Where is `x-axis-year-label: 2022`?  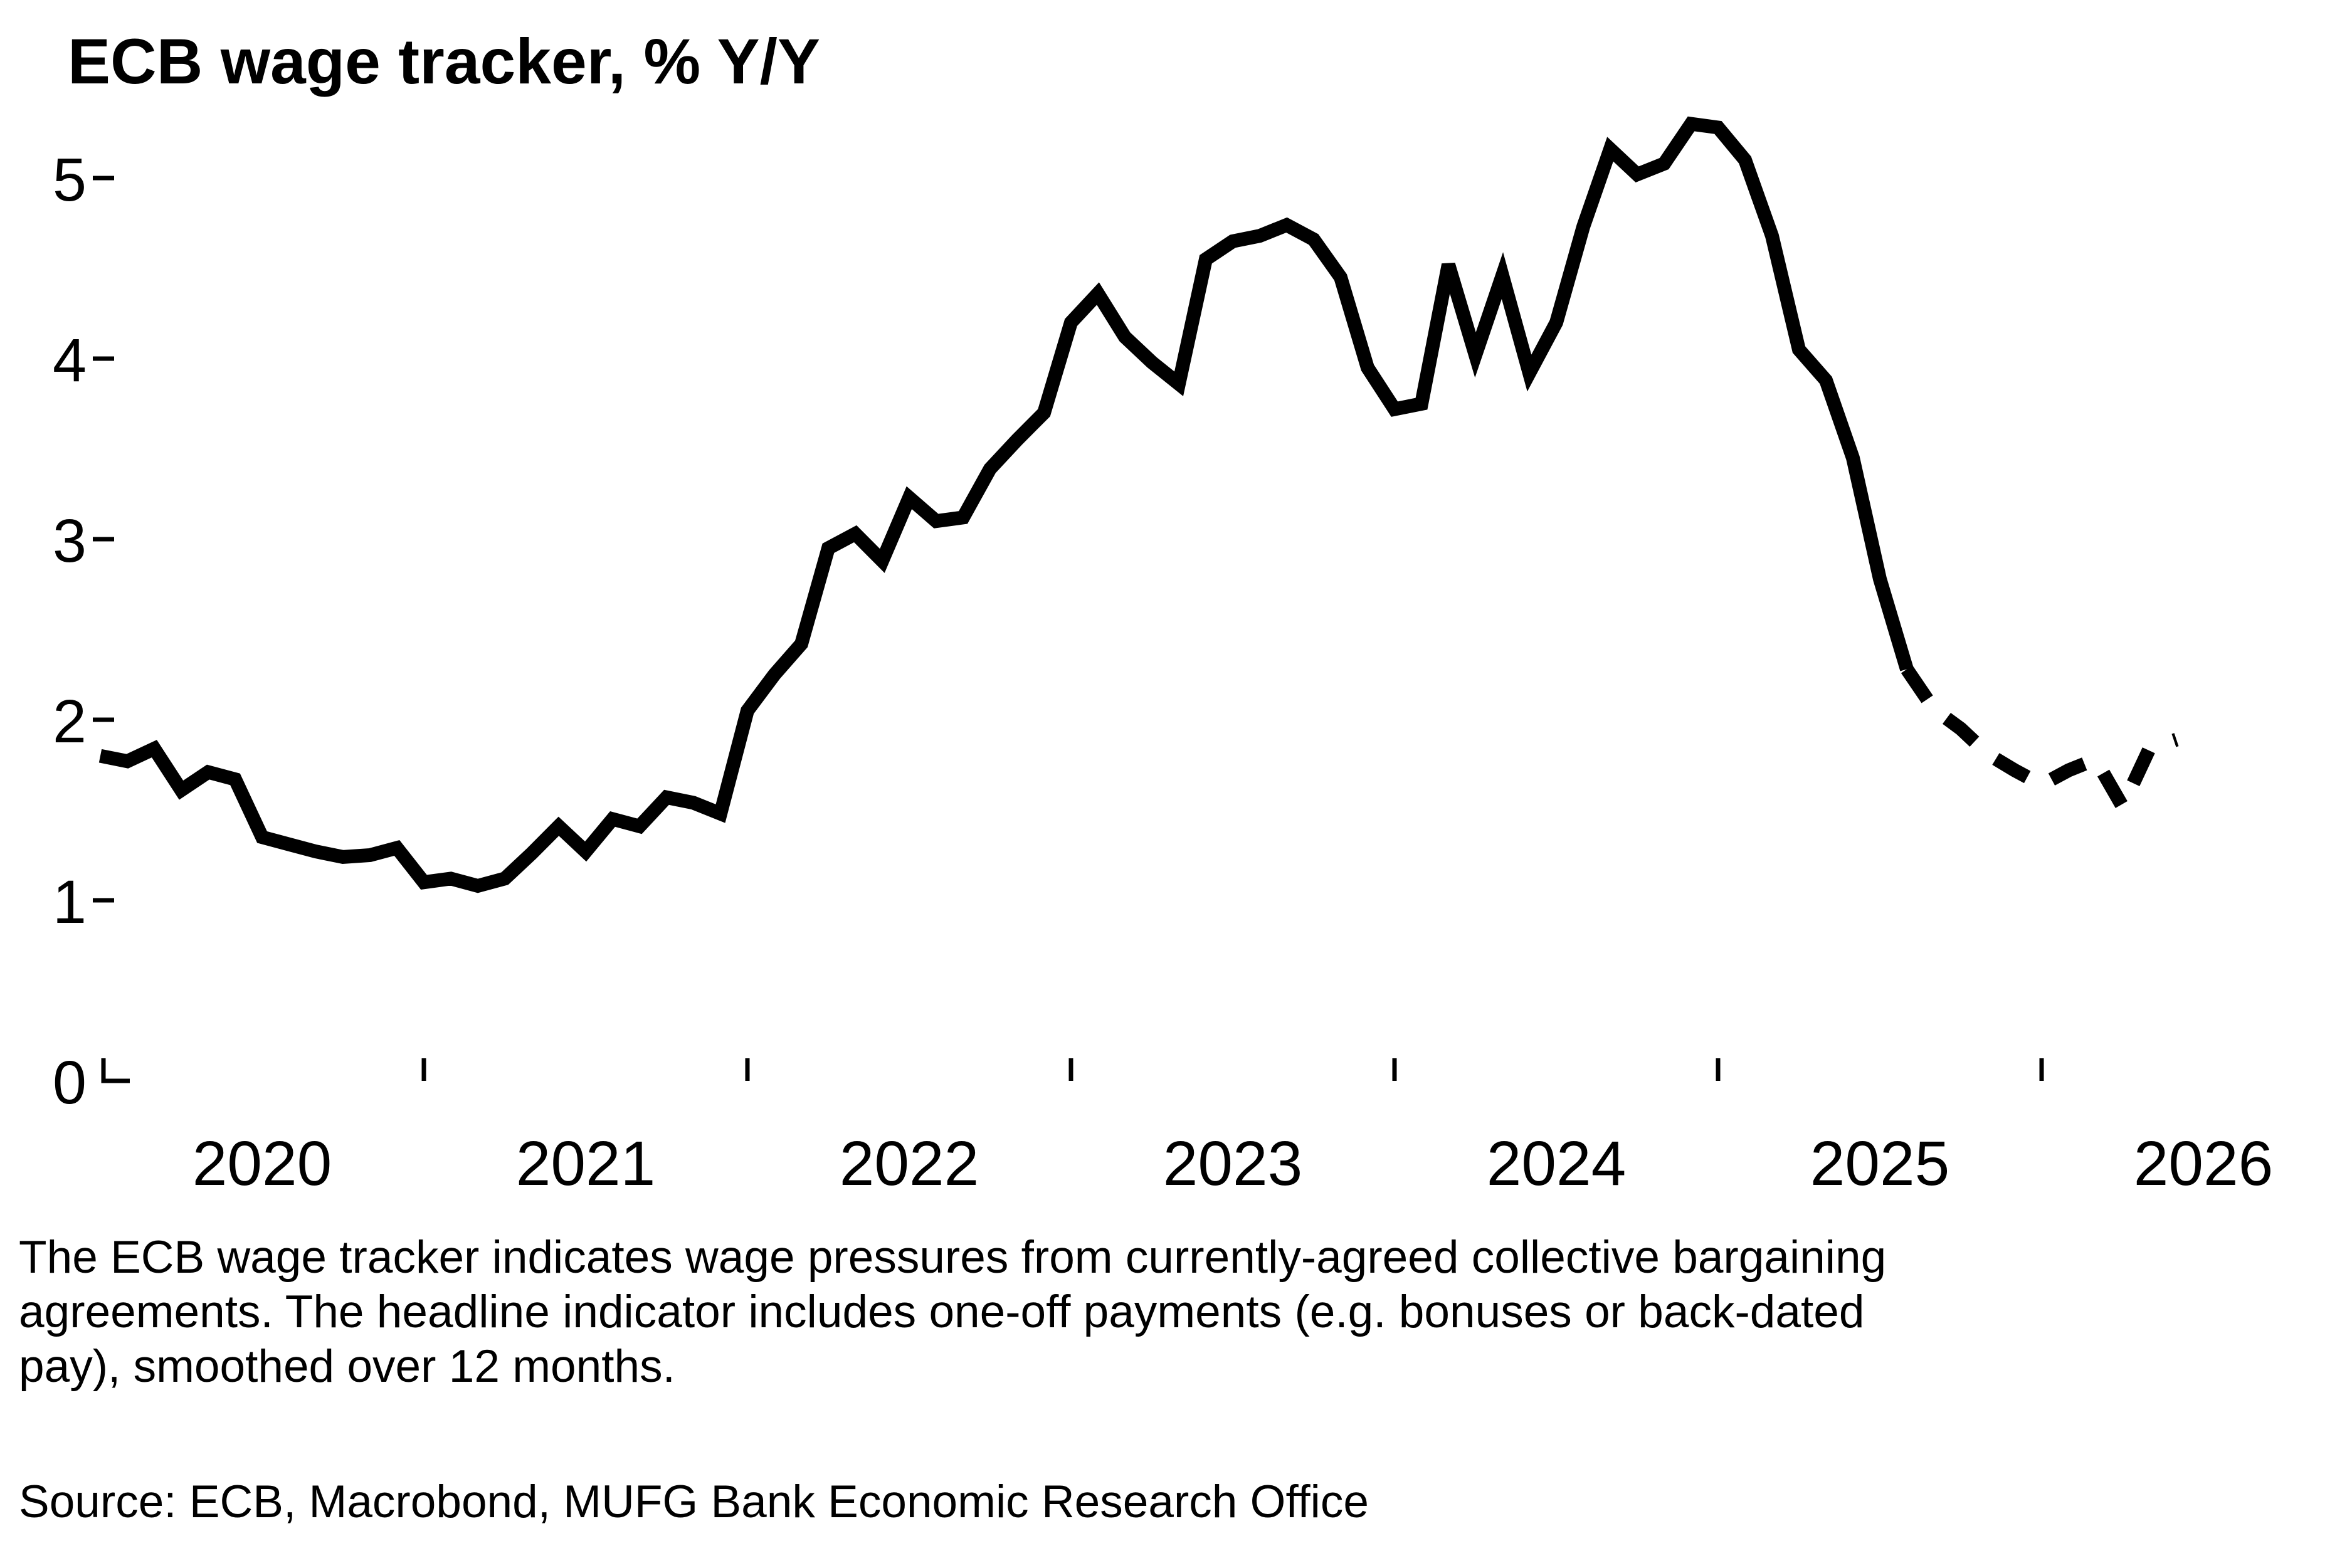 x-axis-year-label: 2022 is located at coordinates (909, 1164).